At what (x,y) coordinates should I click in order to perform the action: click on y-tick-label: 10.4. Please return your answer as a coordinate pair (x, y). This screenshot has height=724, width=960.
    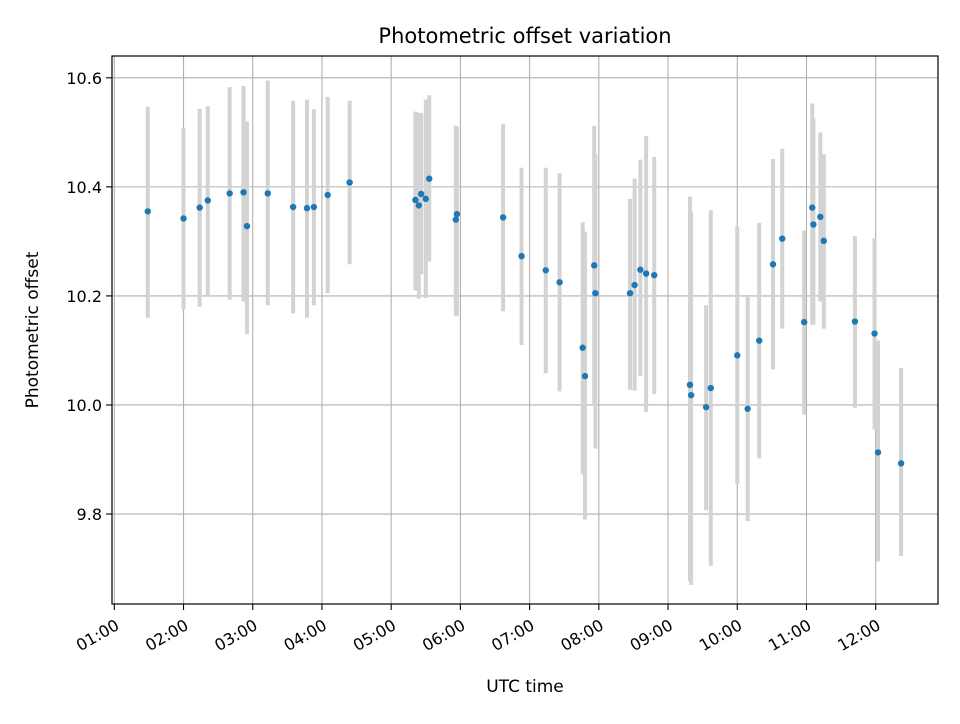
    Looking at the image, I should click on (84, 187).